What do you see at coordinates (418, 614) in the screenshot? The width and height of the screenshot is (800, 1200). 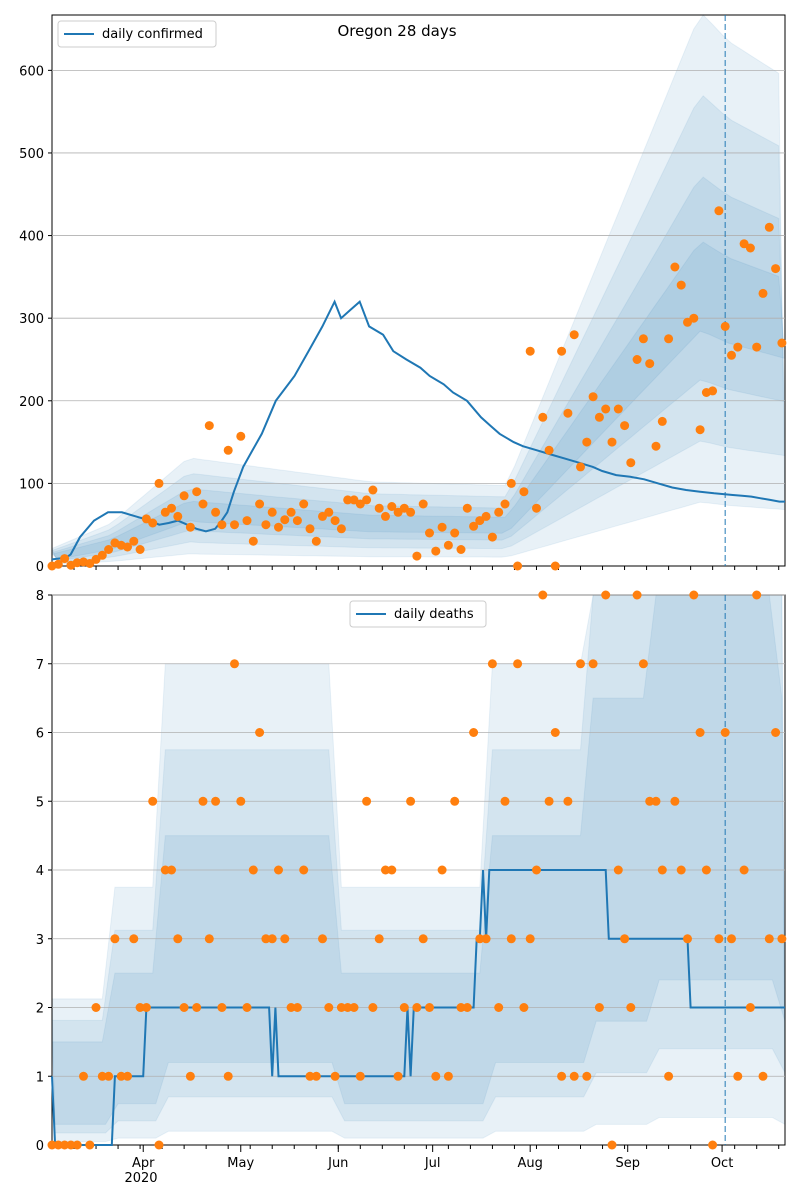 I see `legend-deaths: daily deaths` at bounding box center [418, 614].